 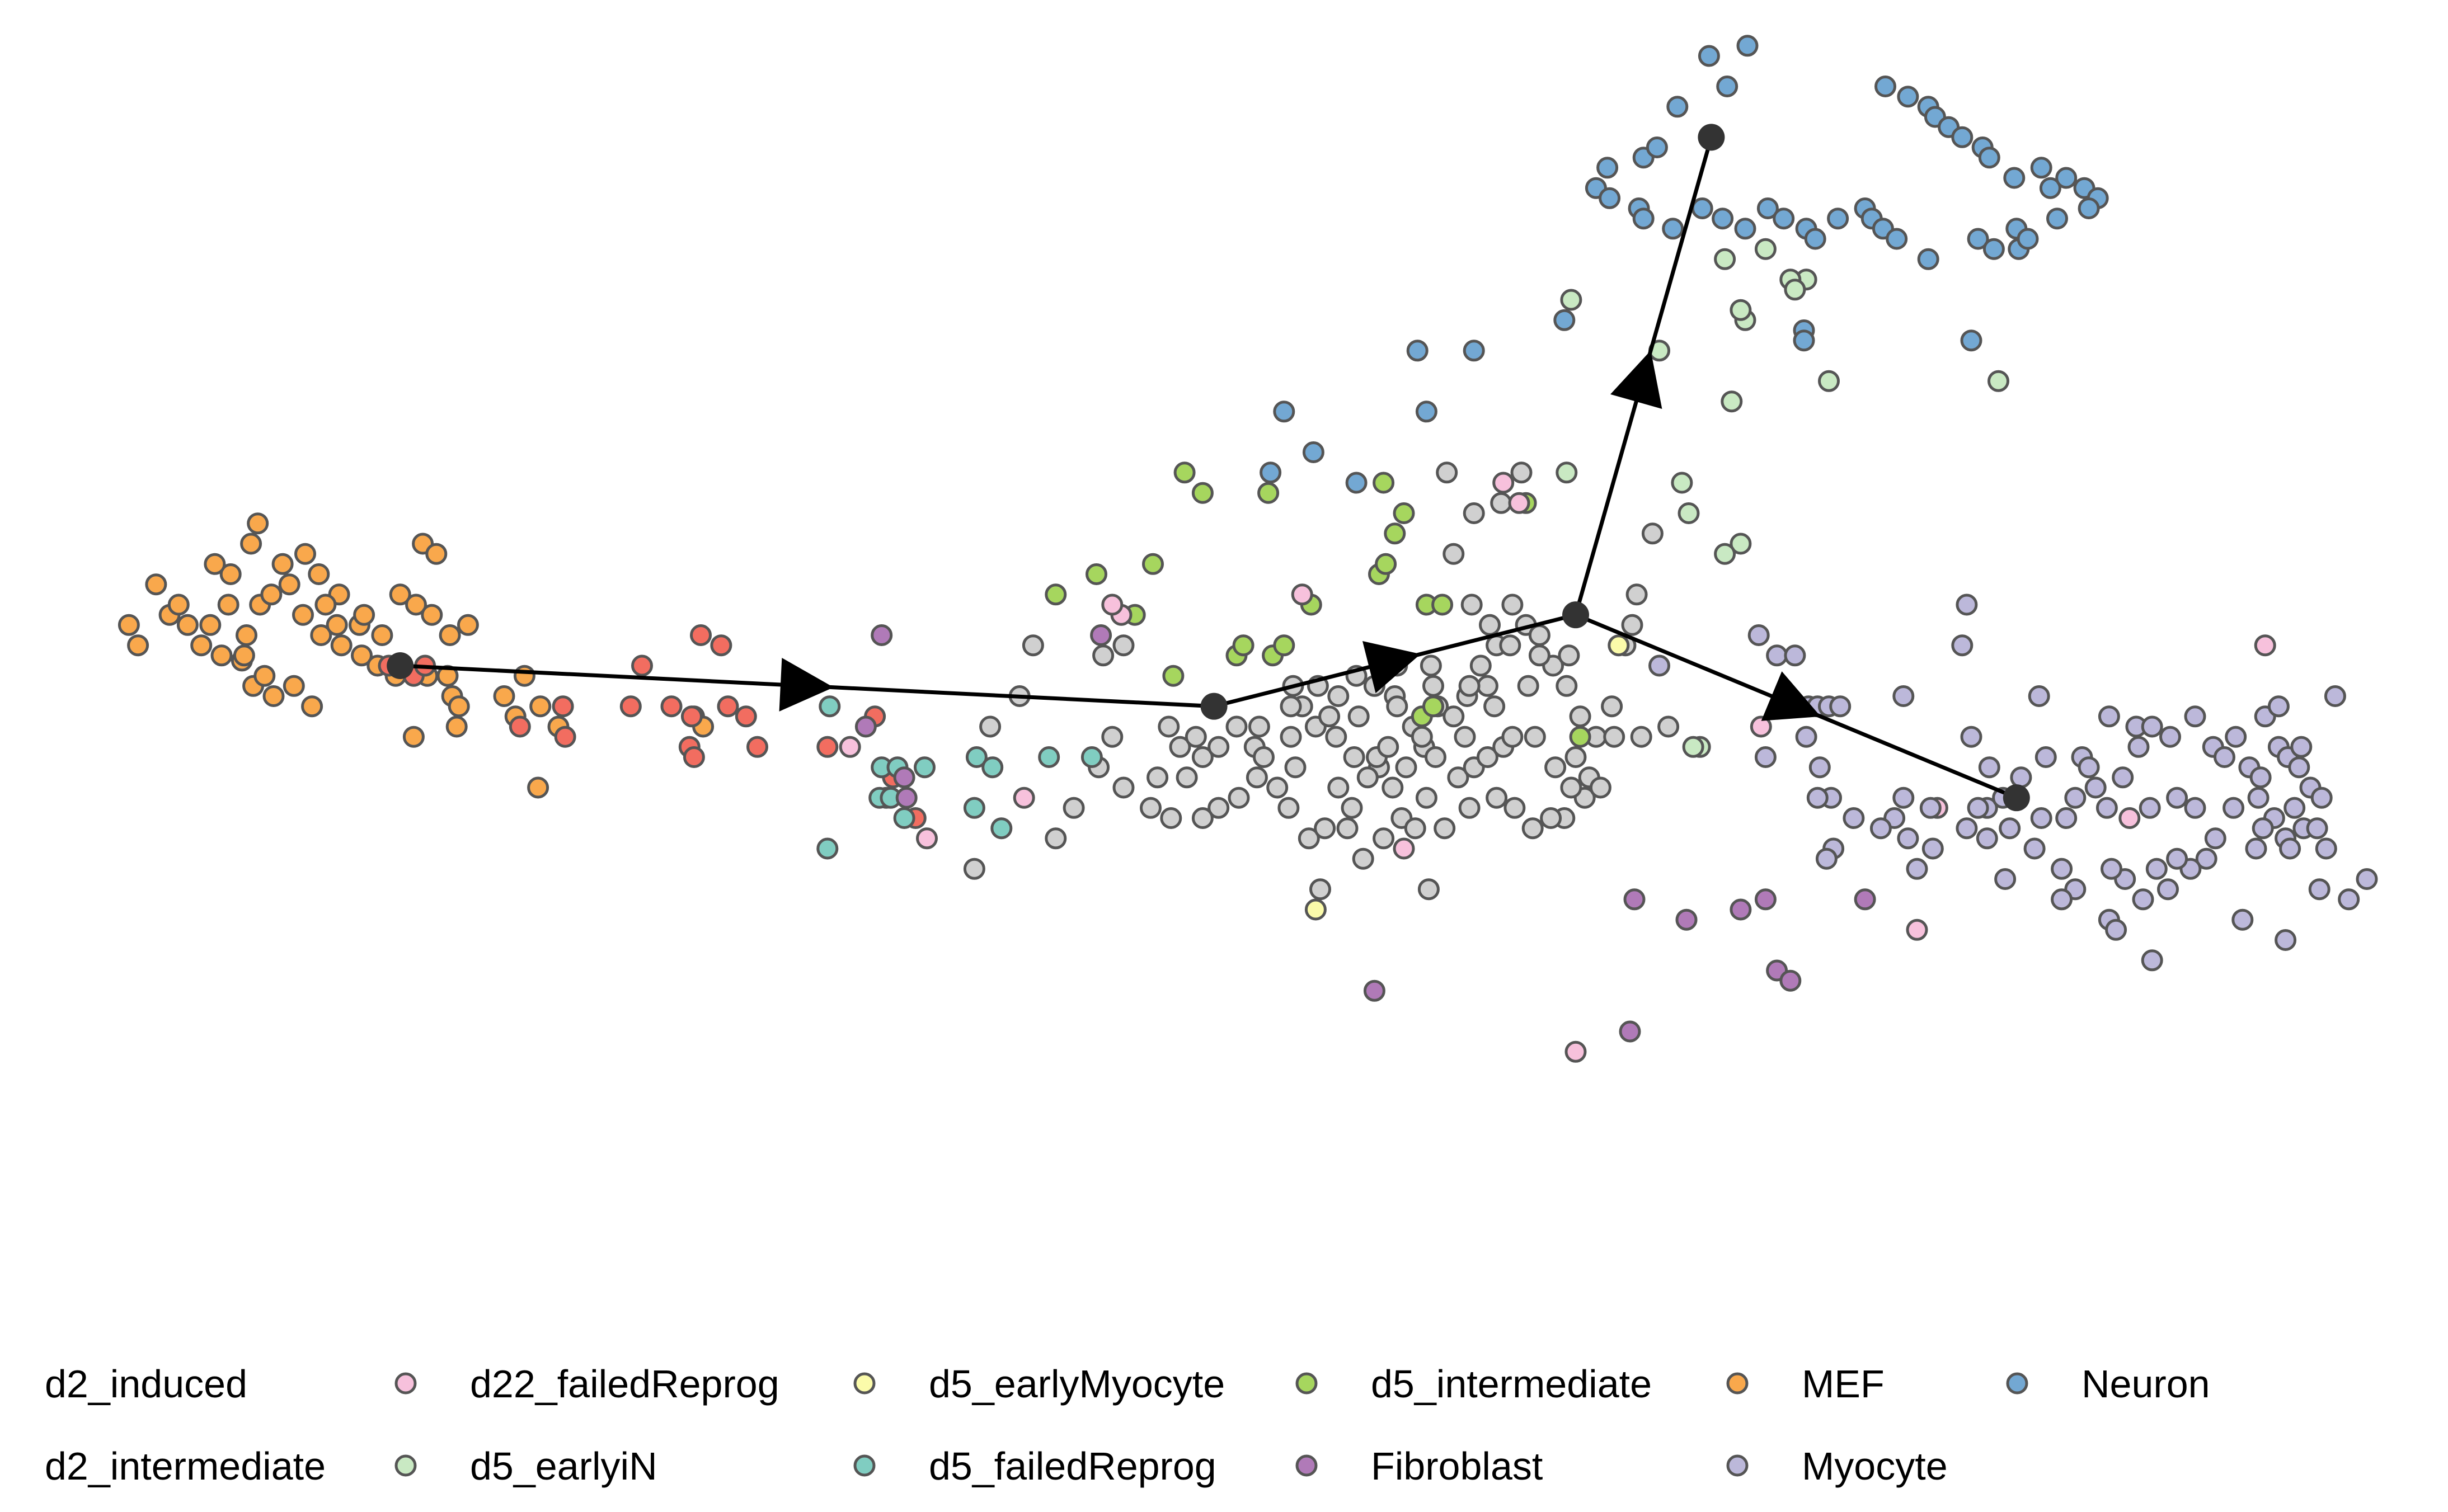 I want to click on legend-item-neuron: Neuron, so click(x=2108, y=1384).